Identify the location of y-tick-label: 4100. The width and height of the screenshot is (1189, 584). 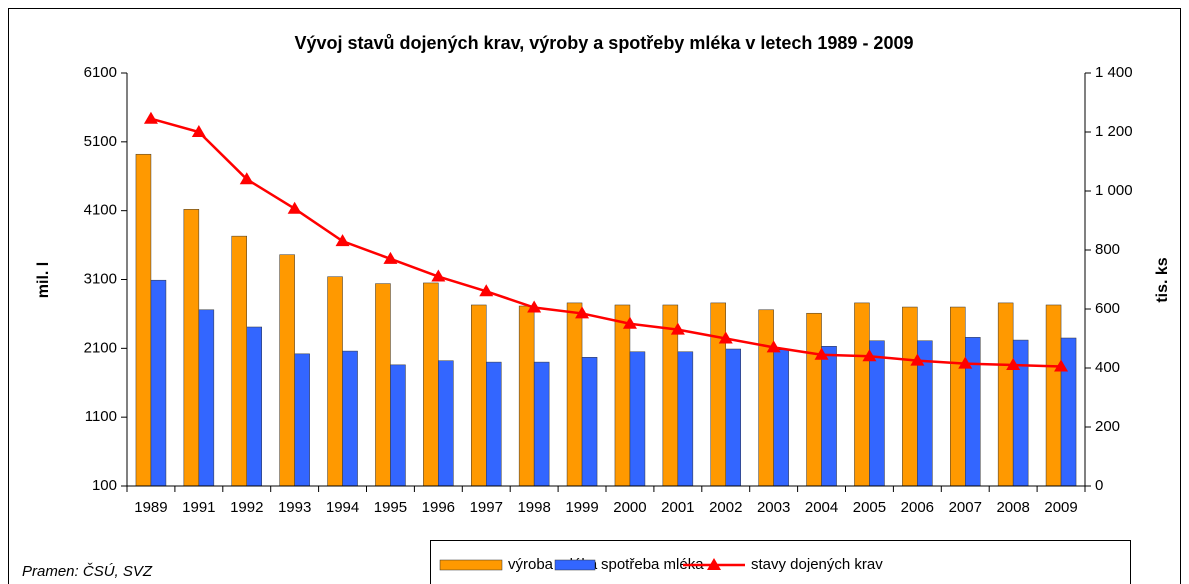
(100, 210).